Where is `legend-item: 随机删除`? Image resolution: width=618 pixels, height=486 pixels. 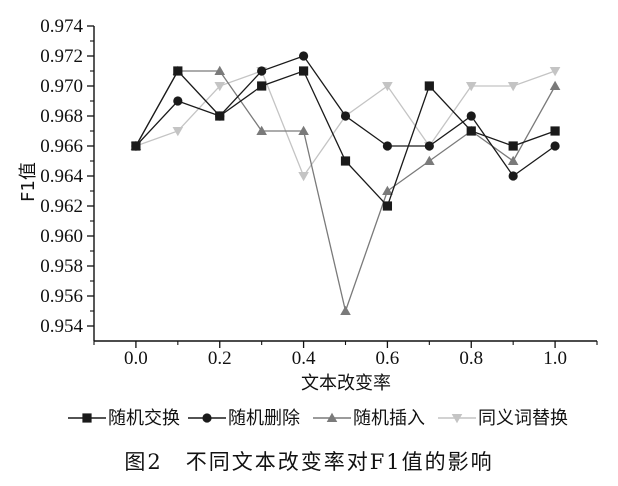 legend-item: 随机删除 is located at coordinates (244, 418).